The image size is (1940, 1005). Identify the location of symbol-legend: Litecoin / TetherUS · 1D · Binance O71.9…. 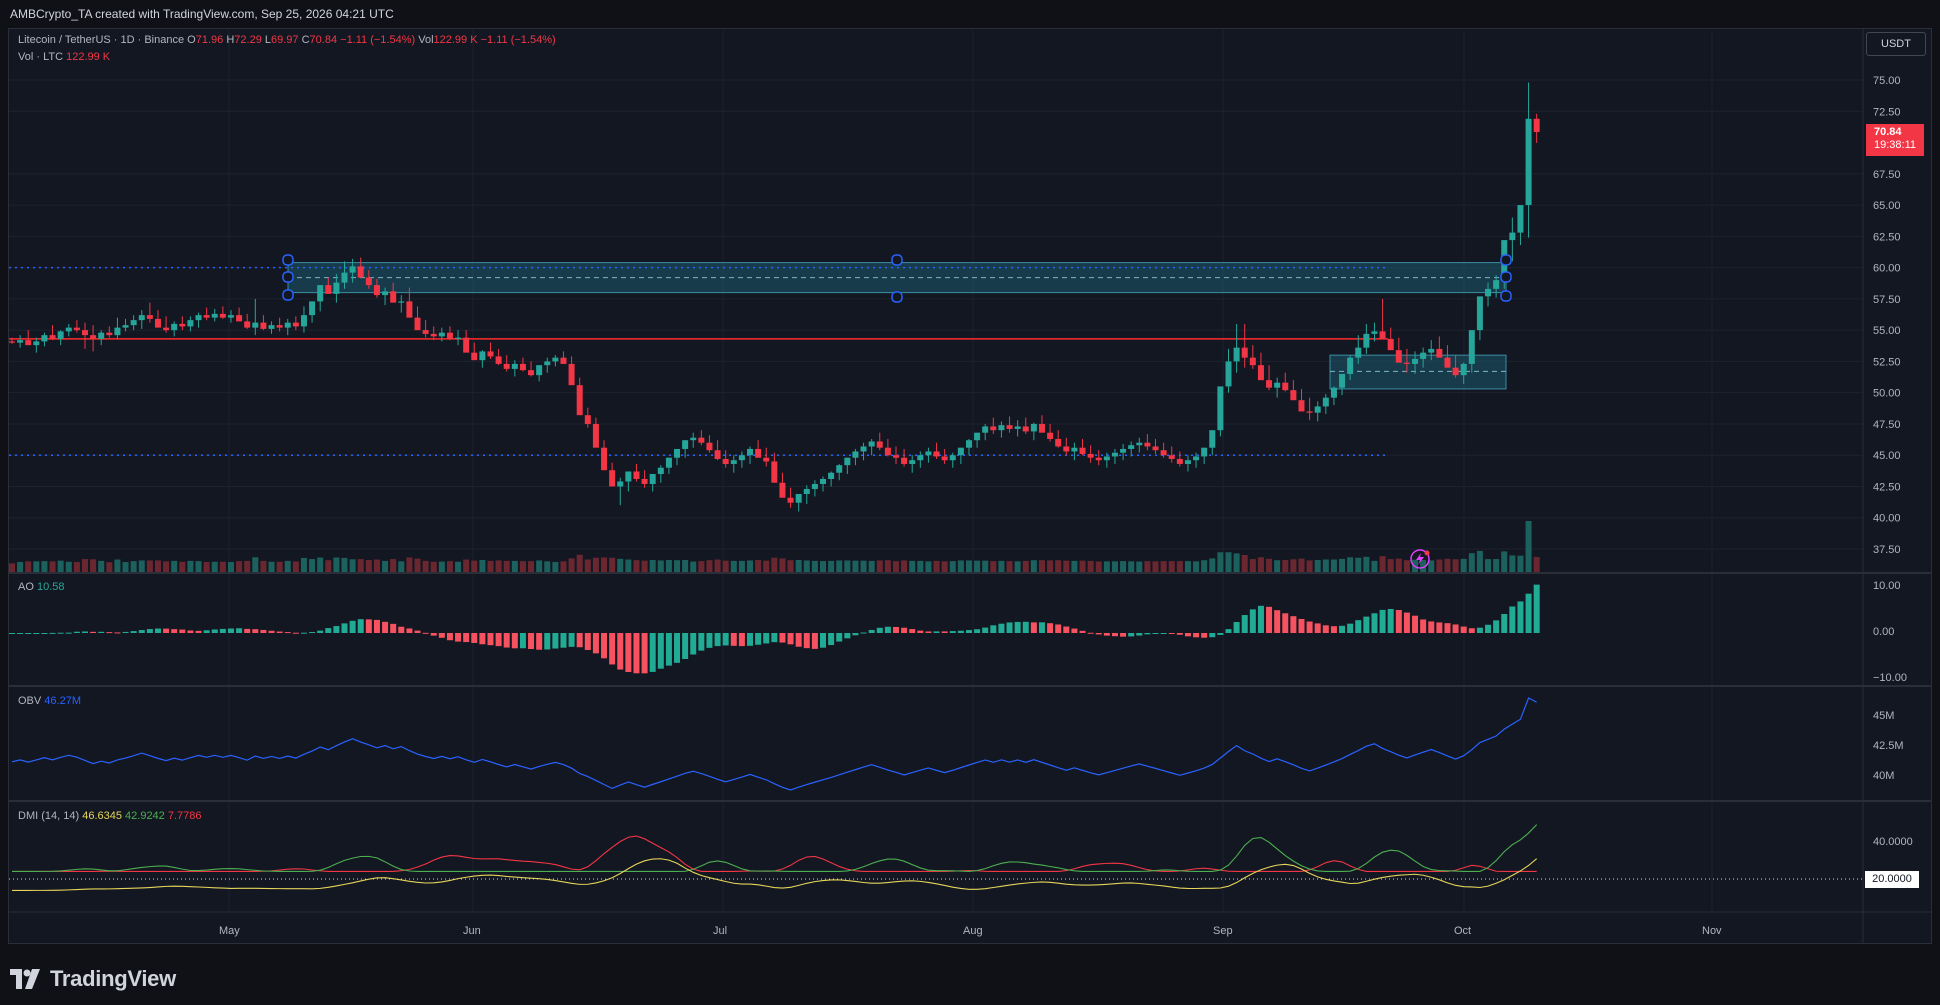
(287, 40).